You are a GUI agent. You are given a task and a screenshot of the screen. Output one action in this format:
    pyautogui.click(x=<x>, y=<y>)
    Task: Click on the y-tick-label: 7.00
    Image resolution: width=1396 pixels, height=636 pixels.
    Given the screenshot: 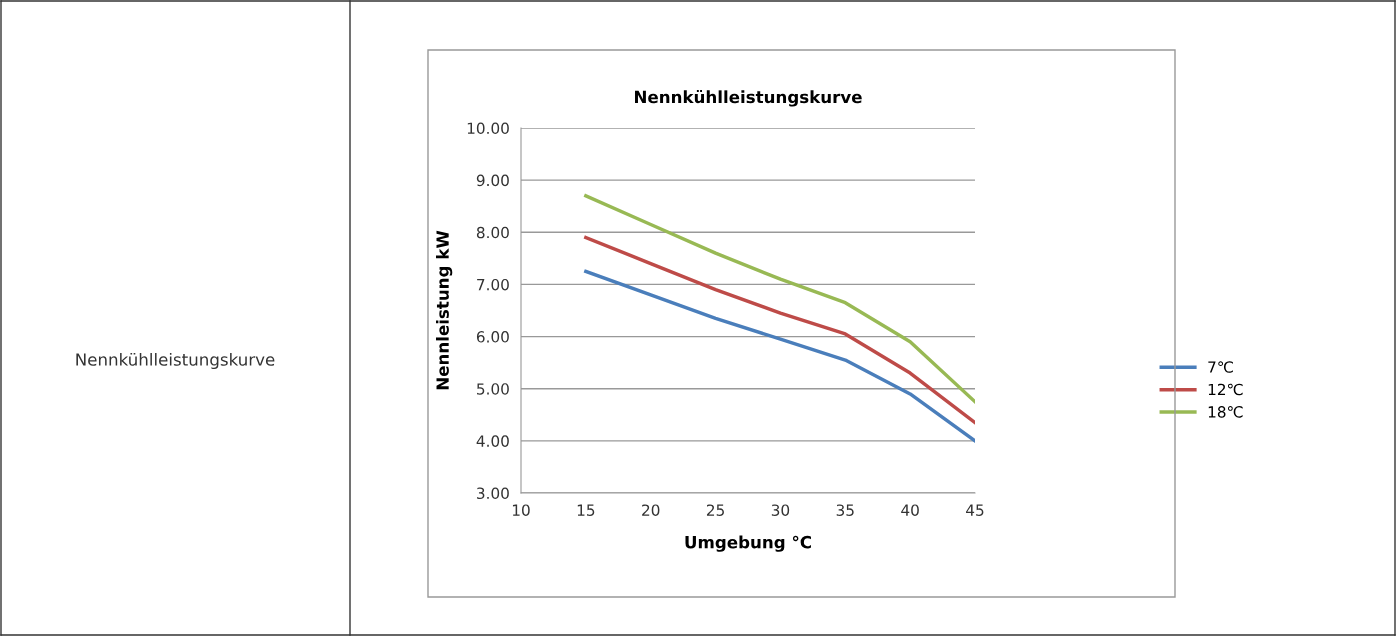 What is the action you would take?
    pyautogui.click(x=493, y=284)
    